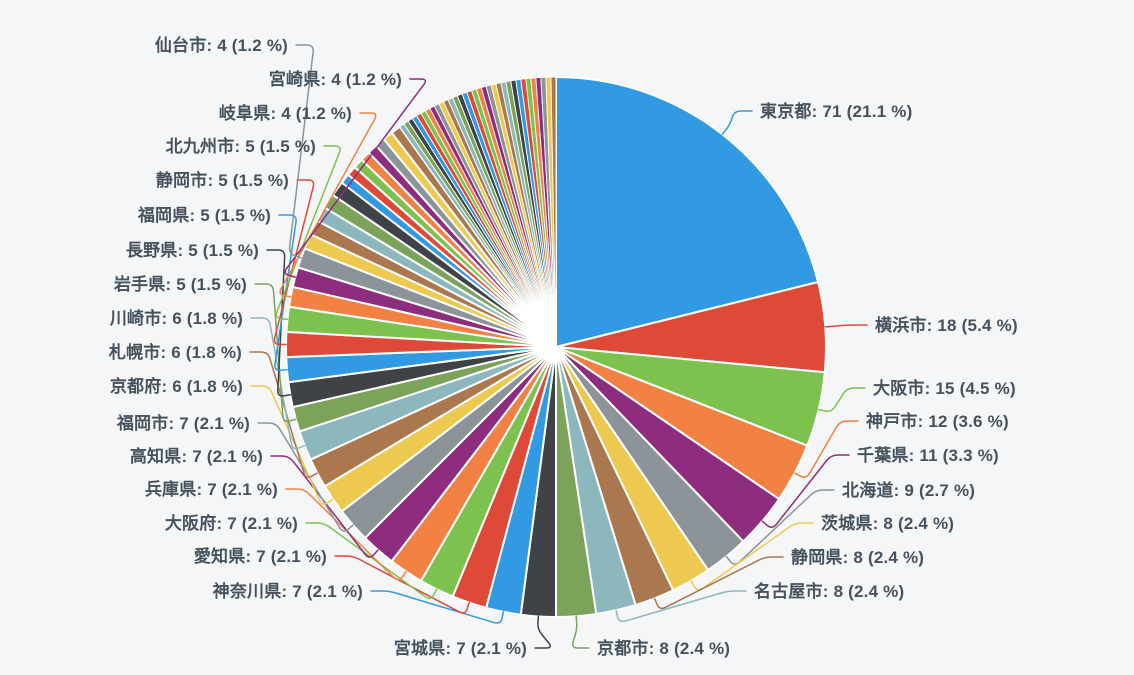 The height and width of the screenshot is (675, 1134). Describe the element at coordinates (928, 455) in the screenshot. I see `slice-label-千葉県: 千葉県: 11 (3.3 %)` at that location.